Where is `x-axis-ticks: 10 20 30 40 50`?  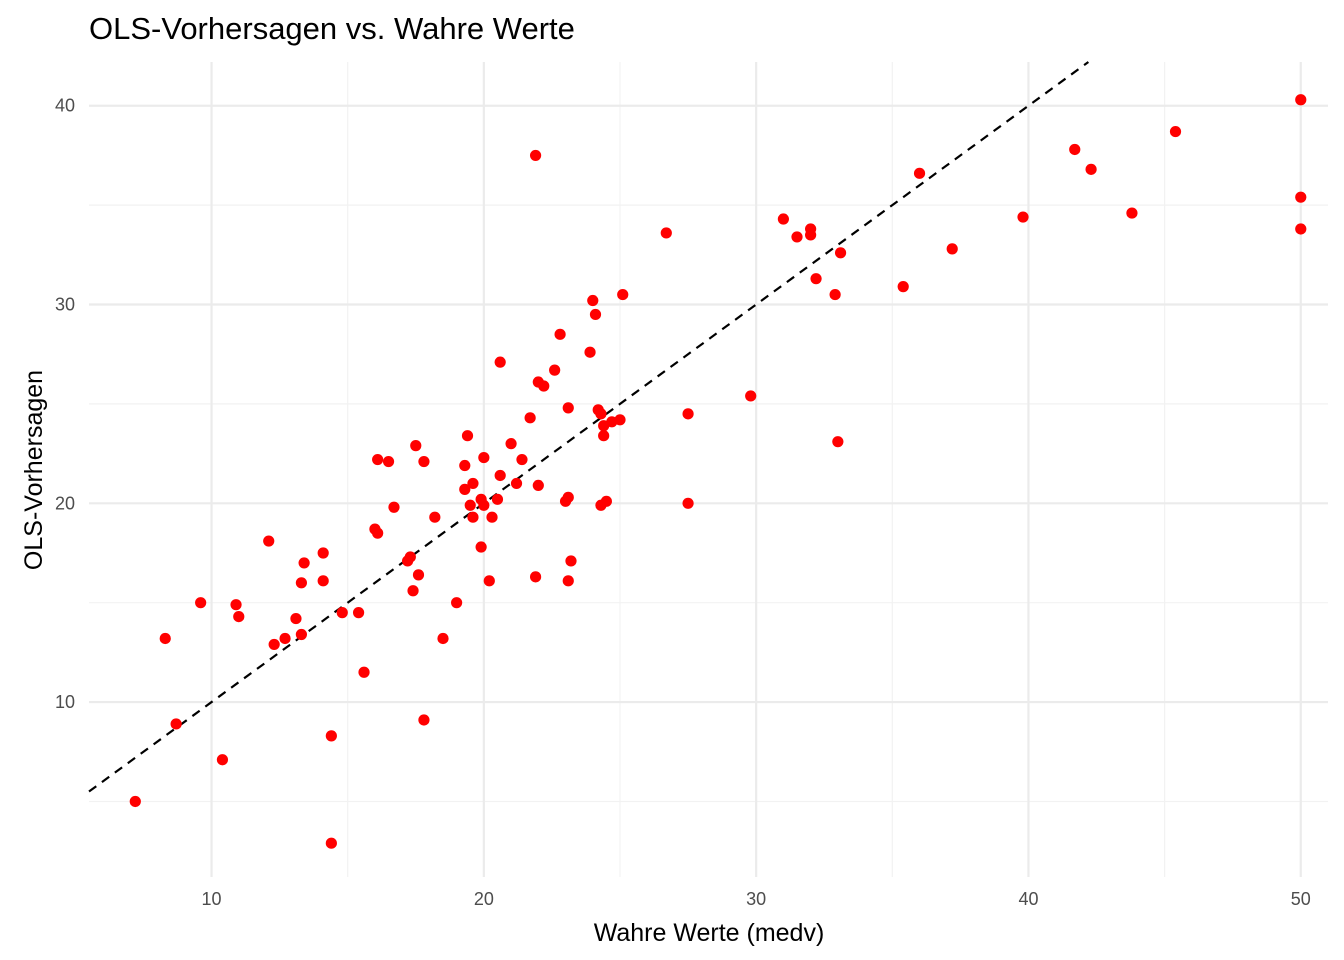 x-axis-ticks: 10 20 30 40 50 is located at coordinates (756, 899).